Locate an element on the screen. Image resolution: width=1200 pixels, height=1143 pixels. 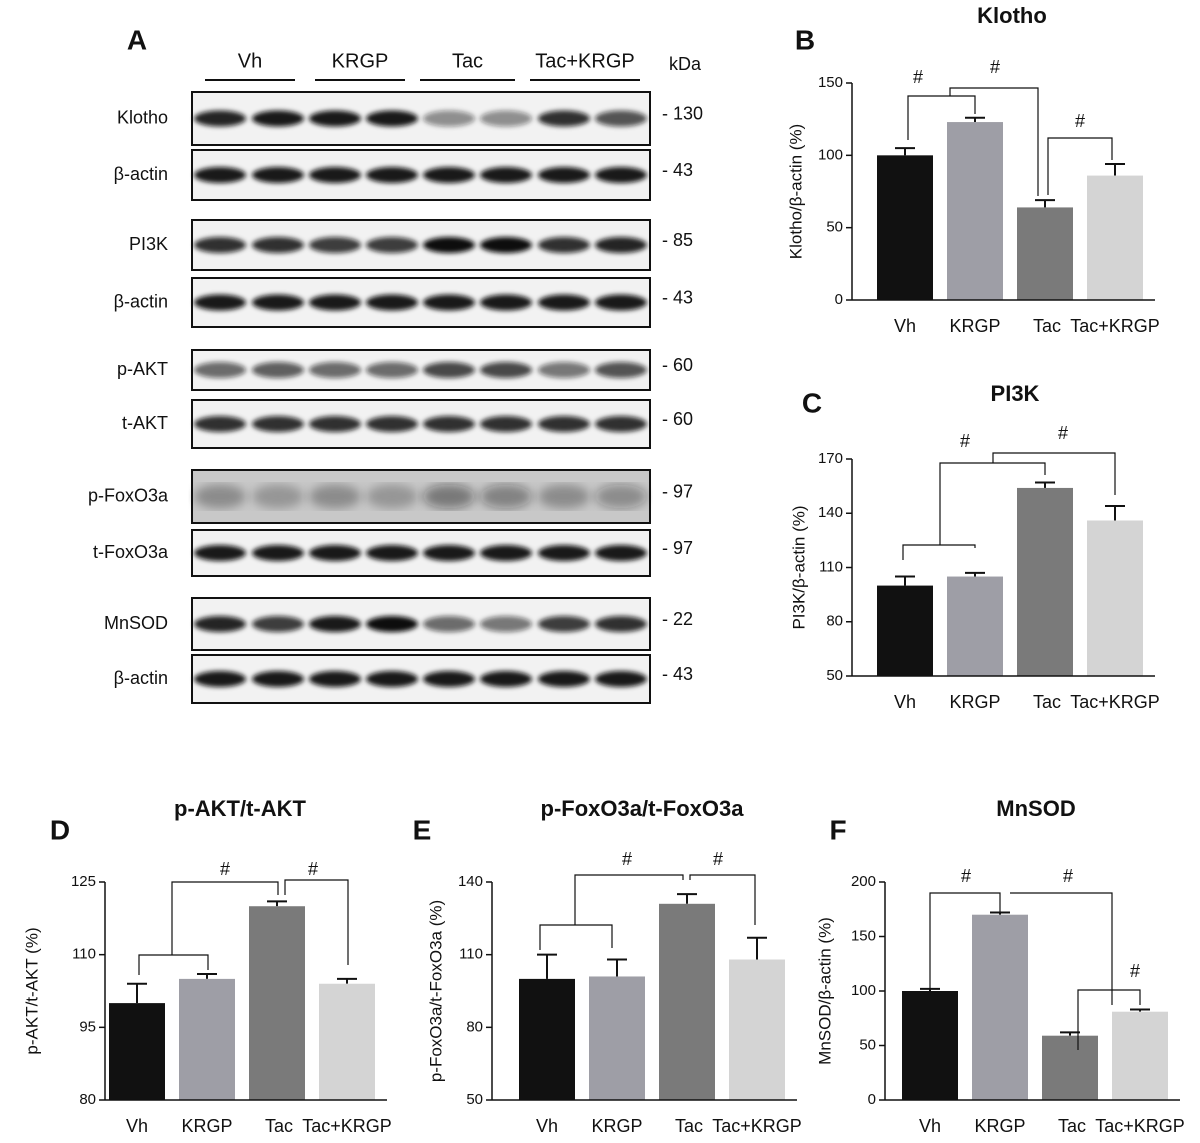
y-axis-label: p-AKT/t-AKT (%) is located at coordinates (31, 990).